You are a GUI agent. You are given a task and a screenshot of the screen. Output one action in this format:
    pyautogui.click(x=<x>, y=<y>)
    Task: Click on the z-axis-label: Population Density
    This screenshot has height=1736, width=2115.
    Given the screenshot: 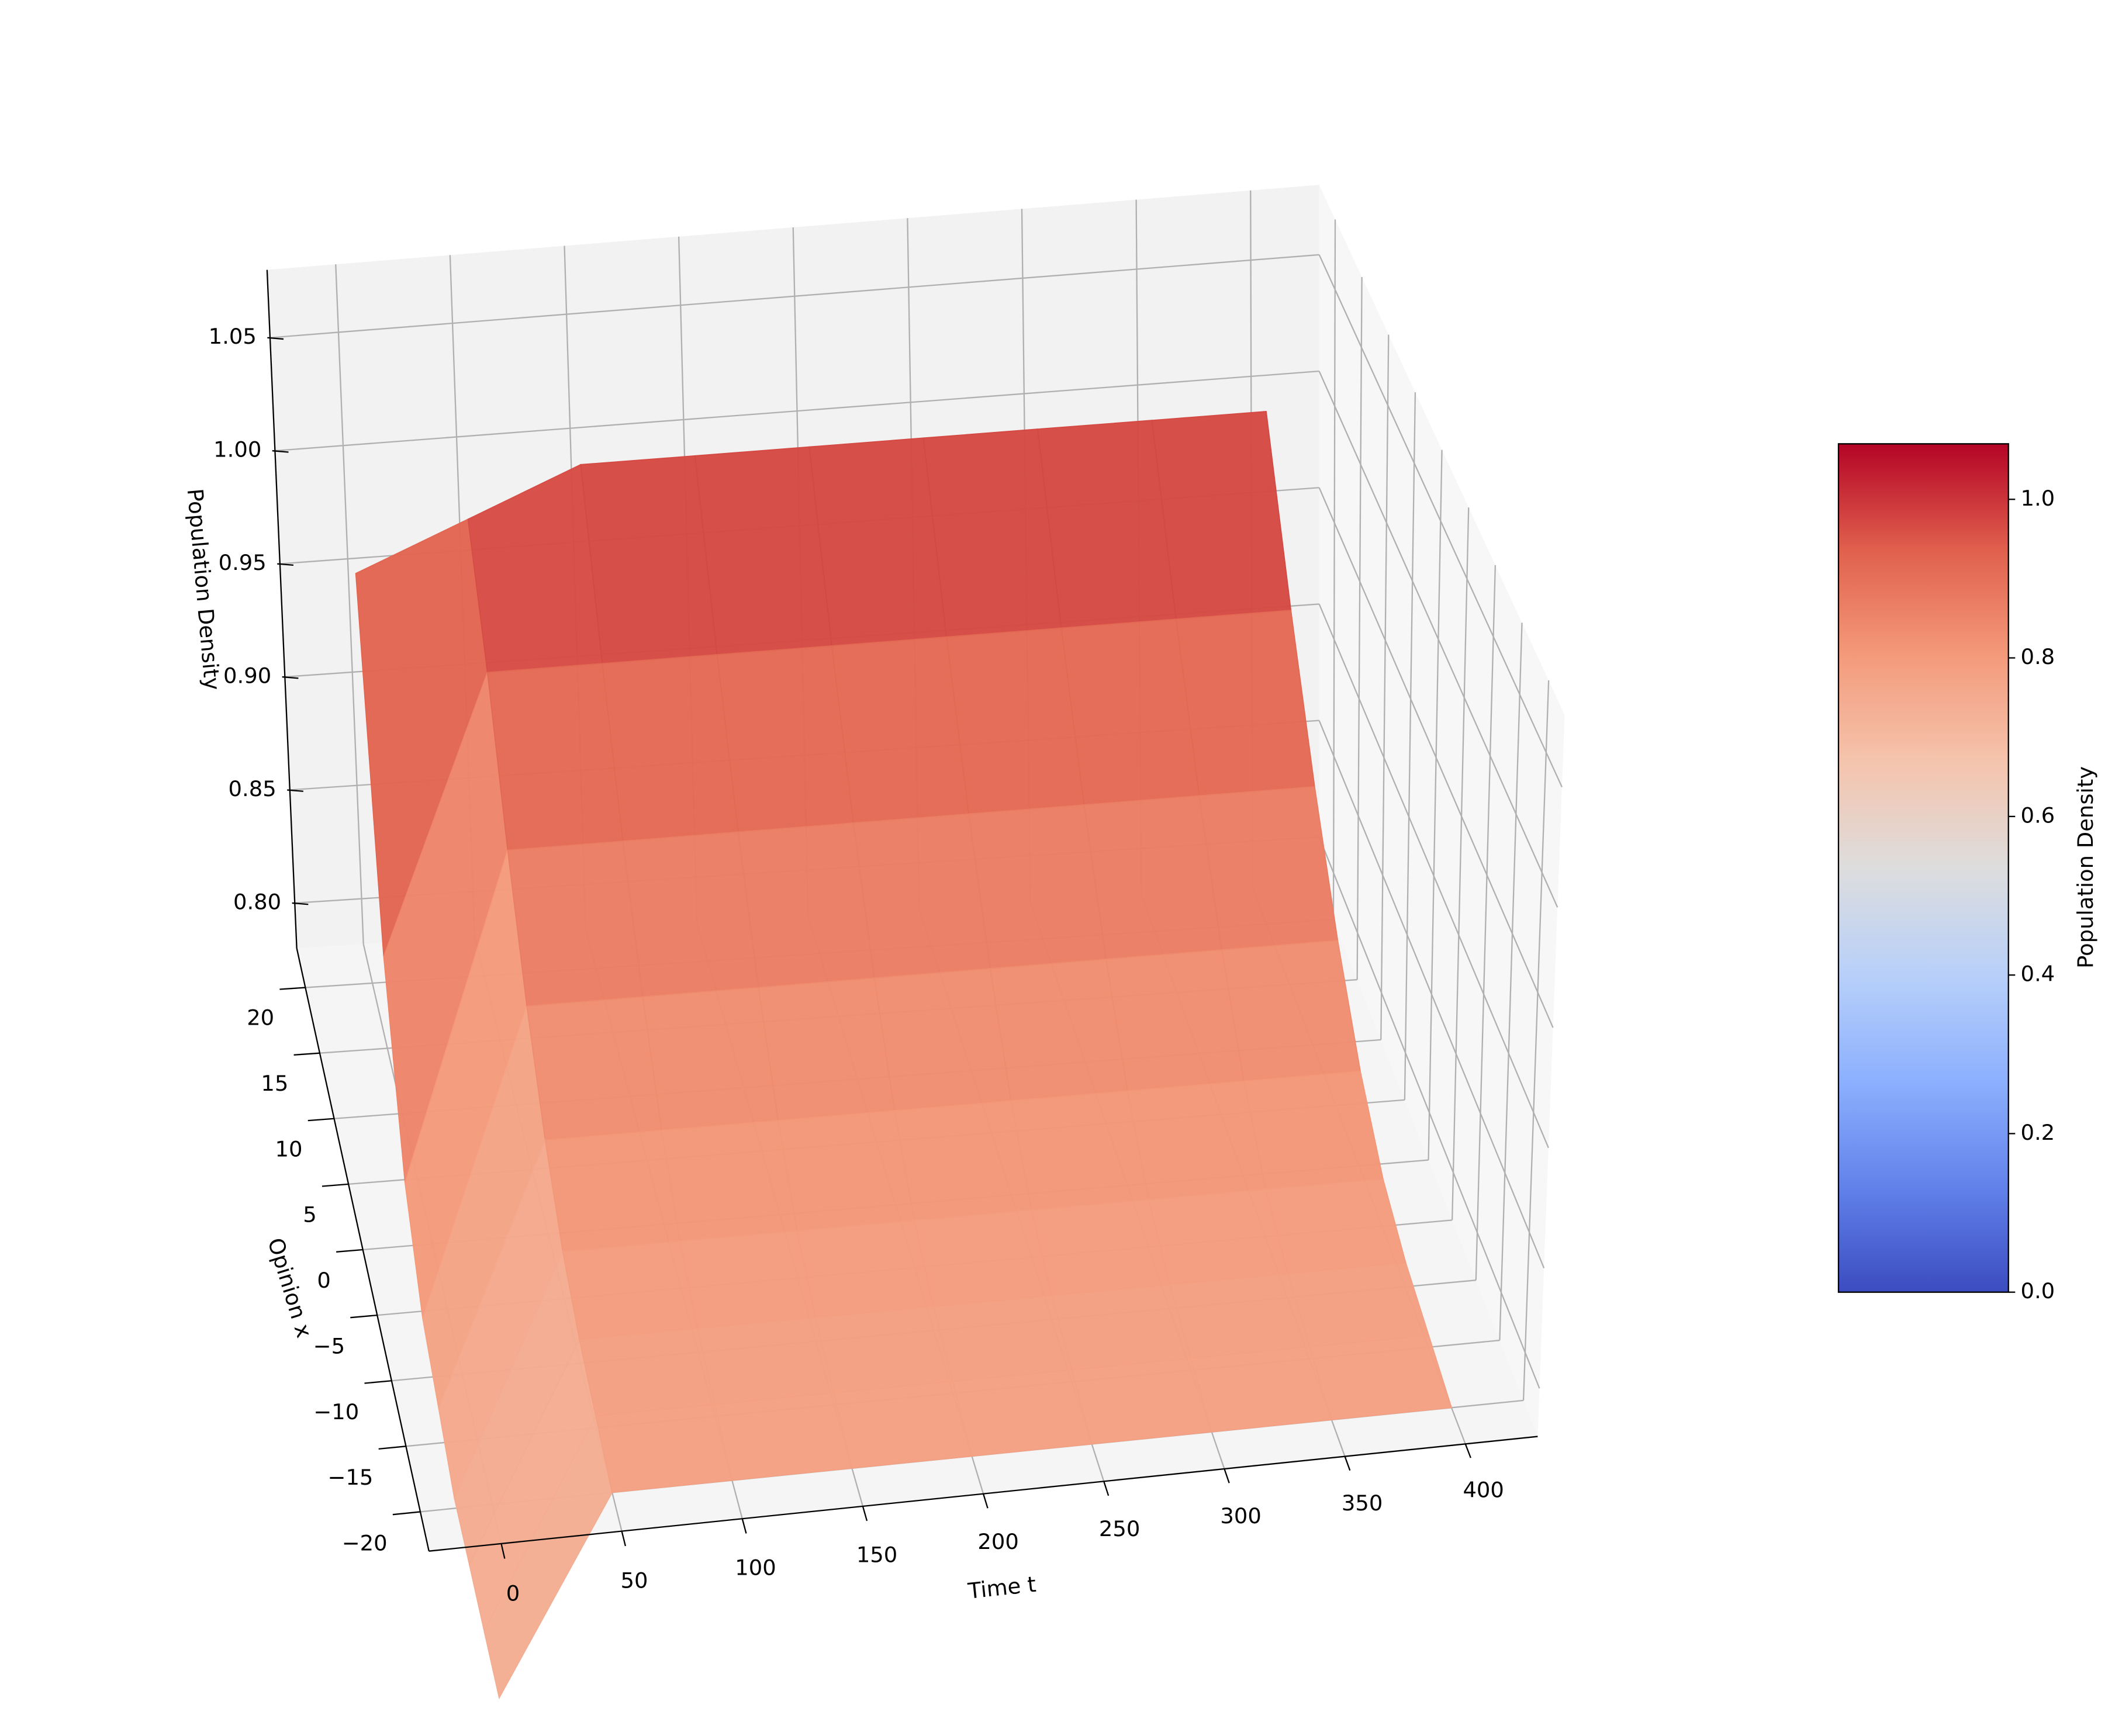 What is the action you would take?
    pyautogui.click(x=203, y=589)
    